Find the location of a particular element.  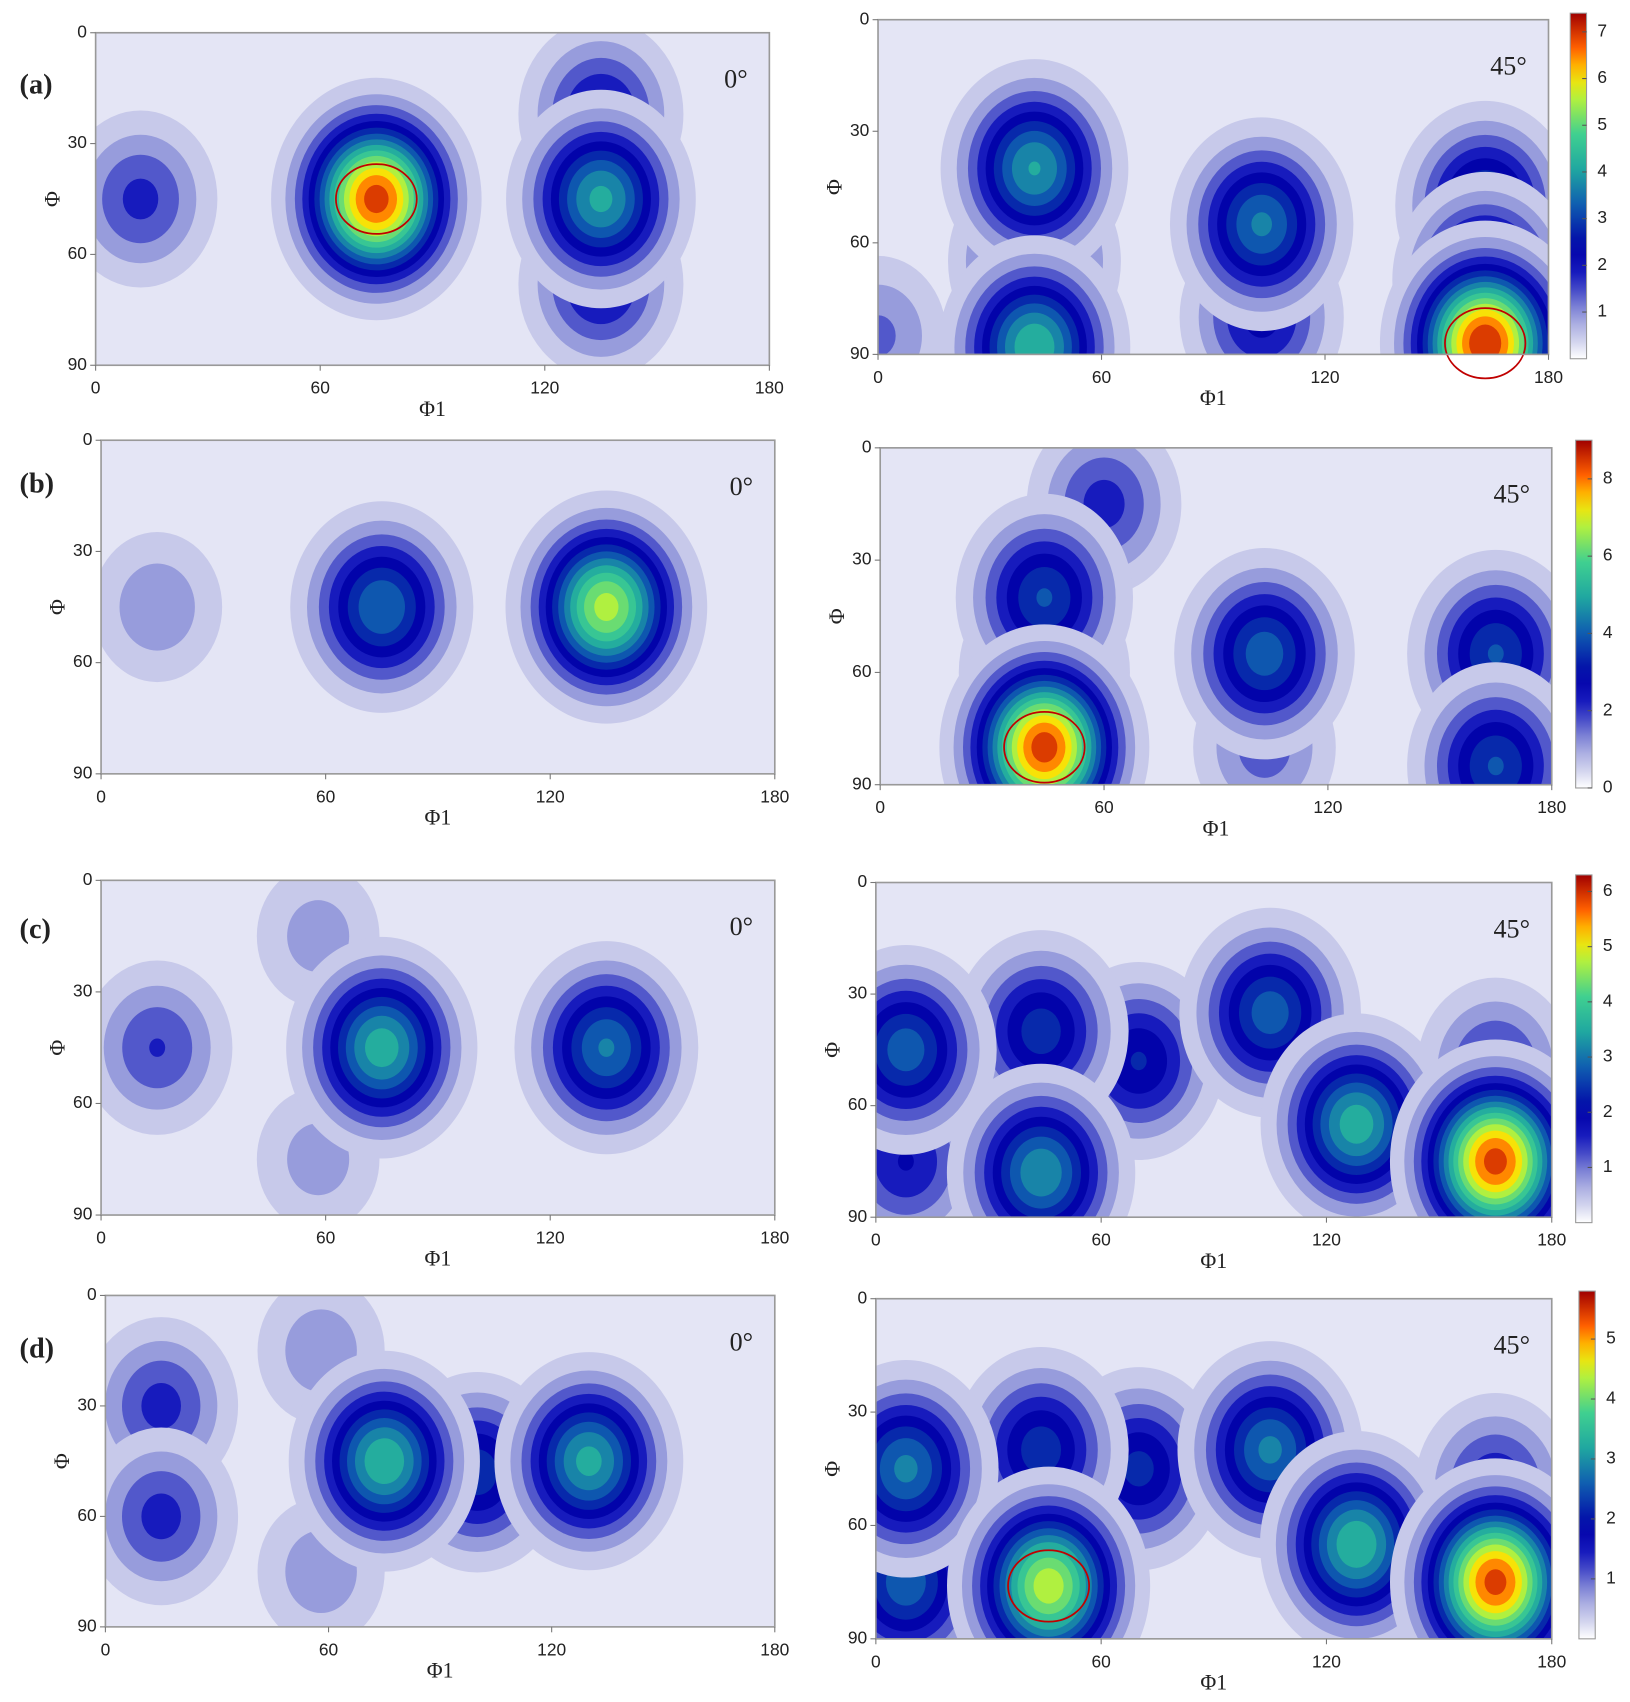

panel-label: (d) is located at coordinates (37, 1348).